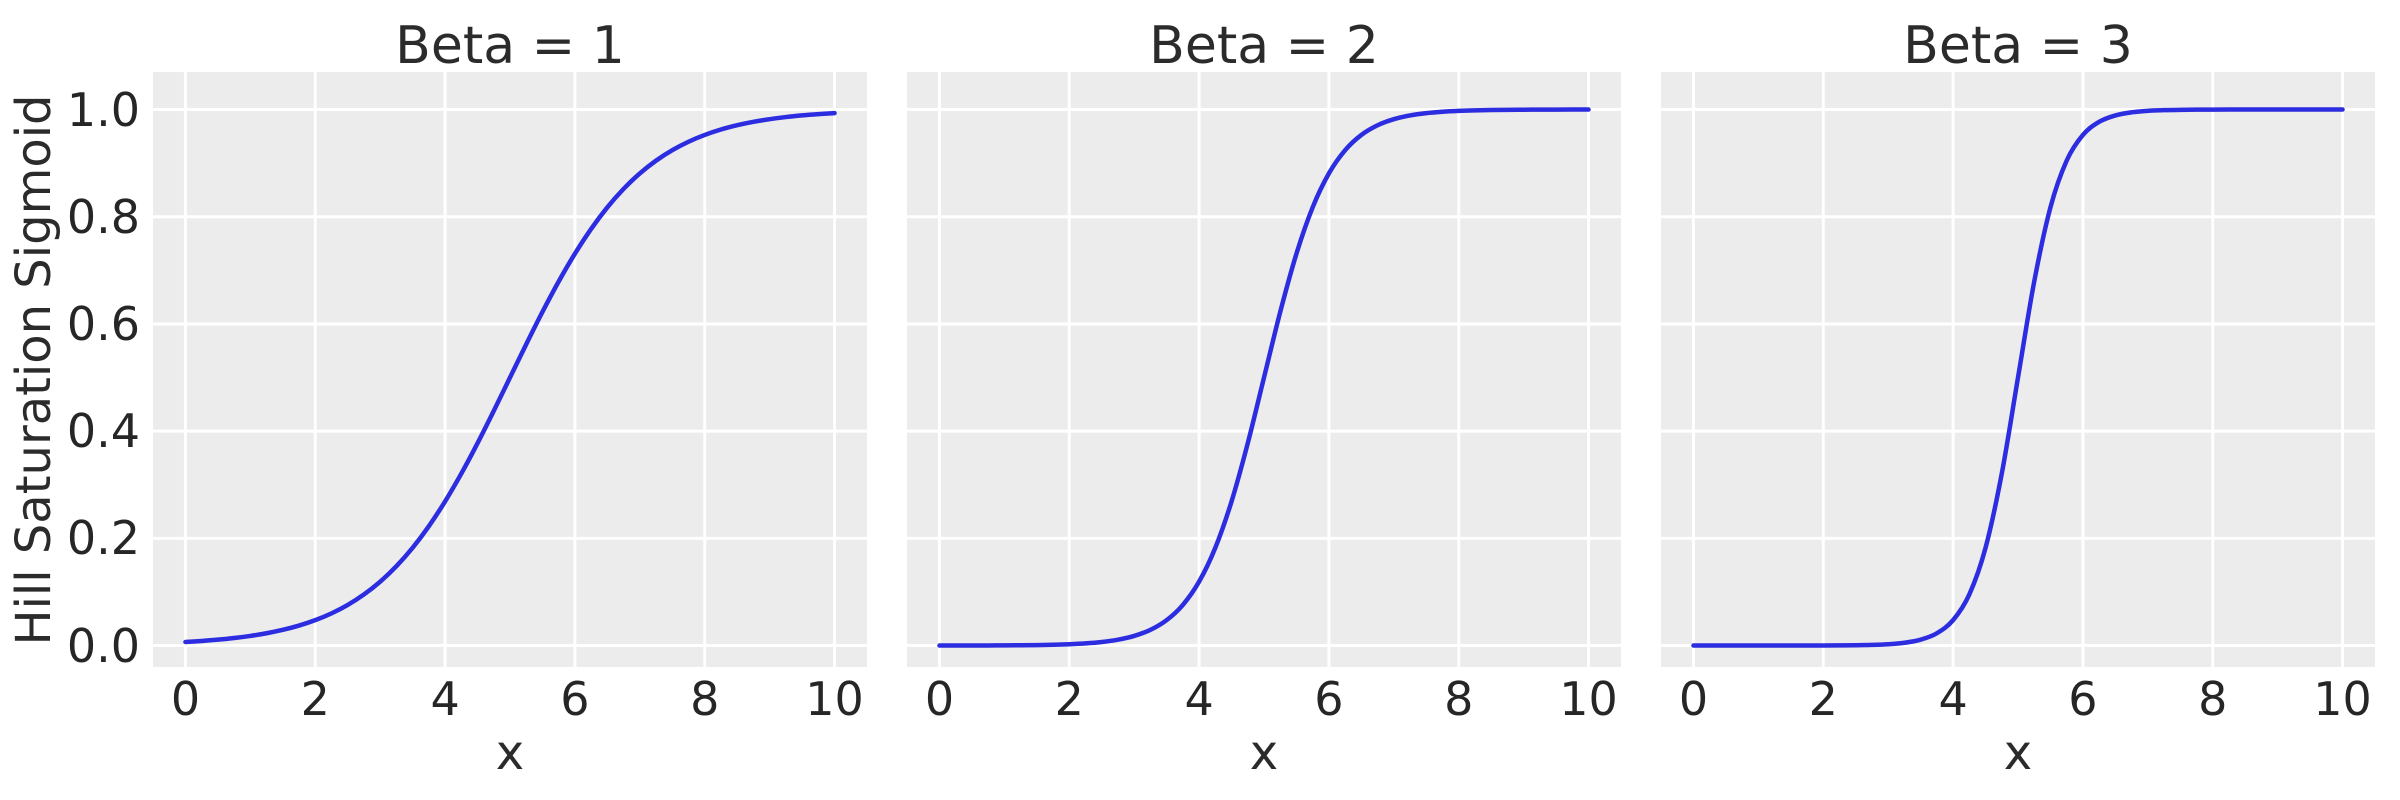 The image size is (2400, 800). I want to click on y-tick-label: 0.8, so click(103, 216).